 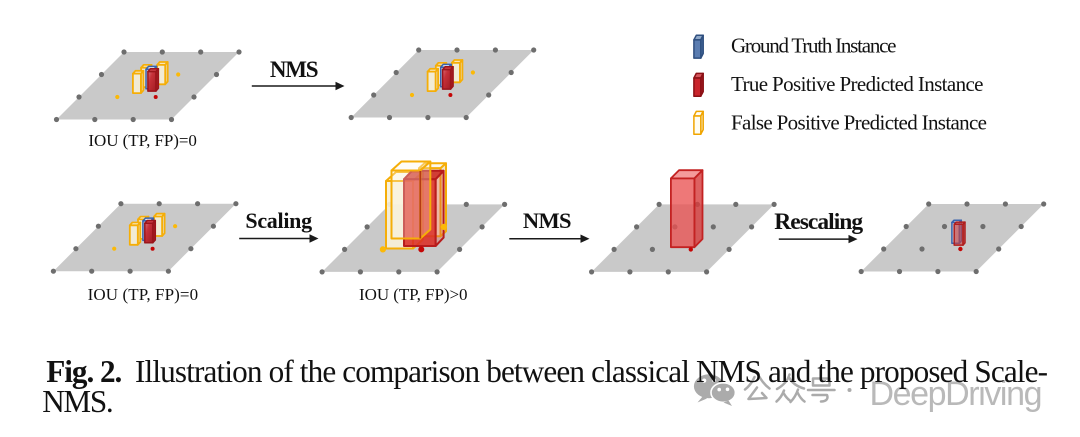 I want to click on svg-text: Fig. 2., so click(x=84, y=371).